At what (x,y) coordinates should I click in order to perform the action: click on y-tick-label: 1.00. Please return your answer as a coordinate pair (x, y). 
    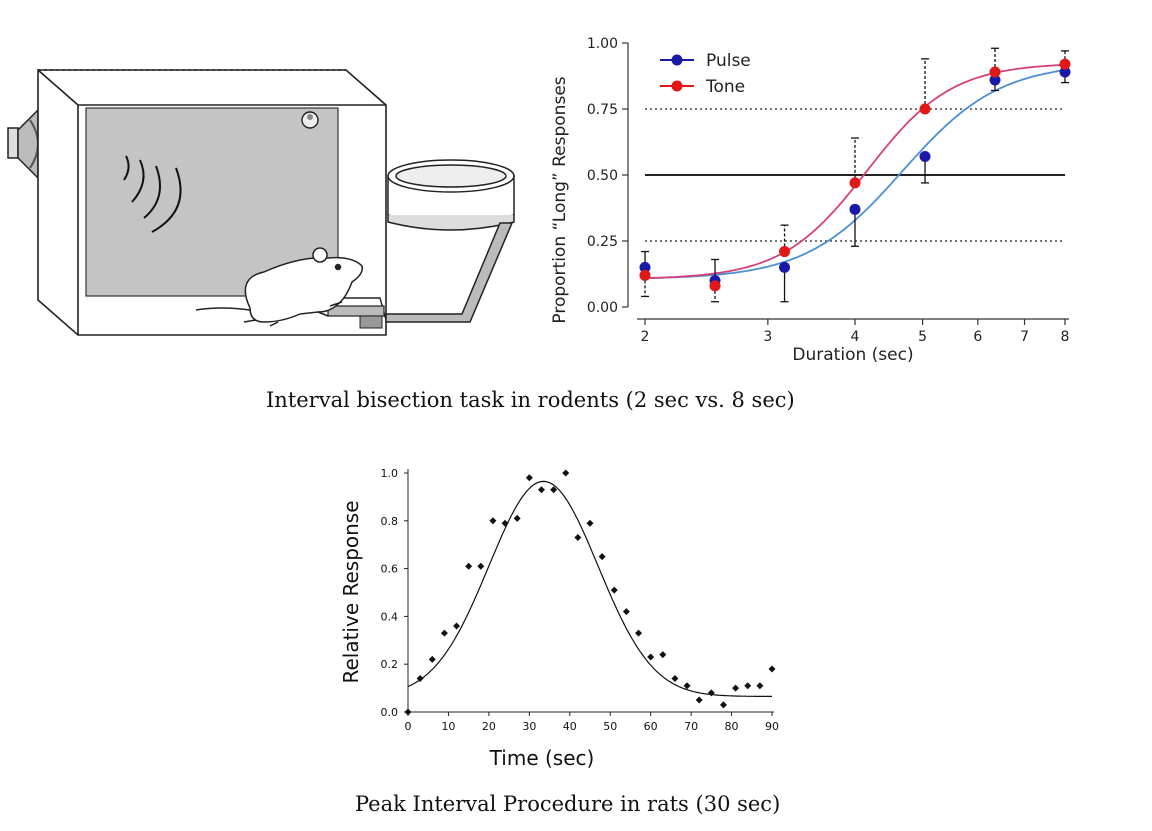
    Looking at the image, I should click on (602, 44).